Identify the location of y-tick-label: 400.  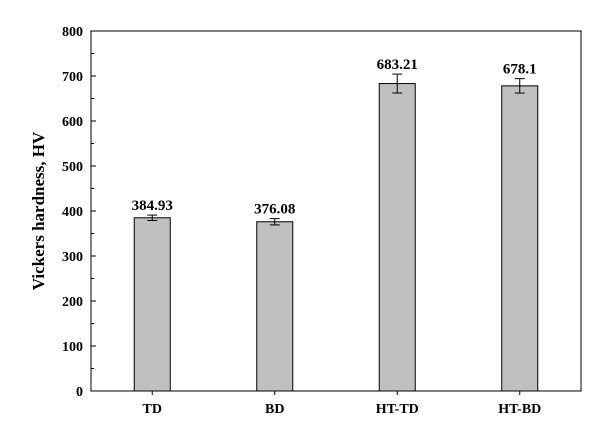
(72, 212).